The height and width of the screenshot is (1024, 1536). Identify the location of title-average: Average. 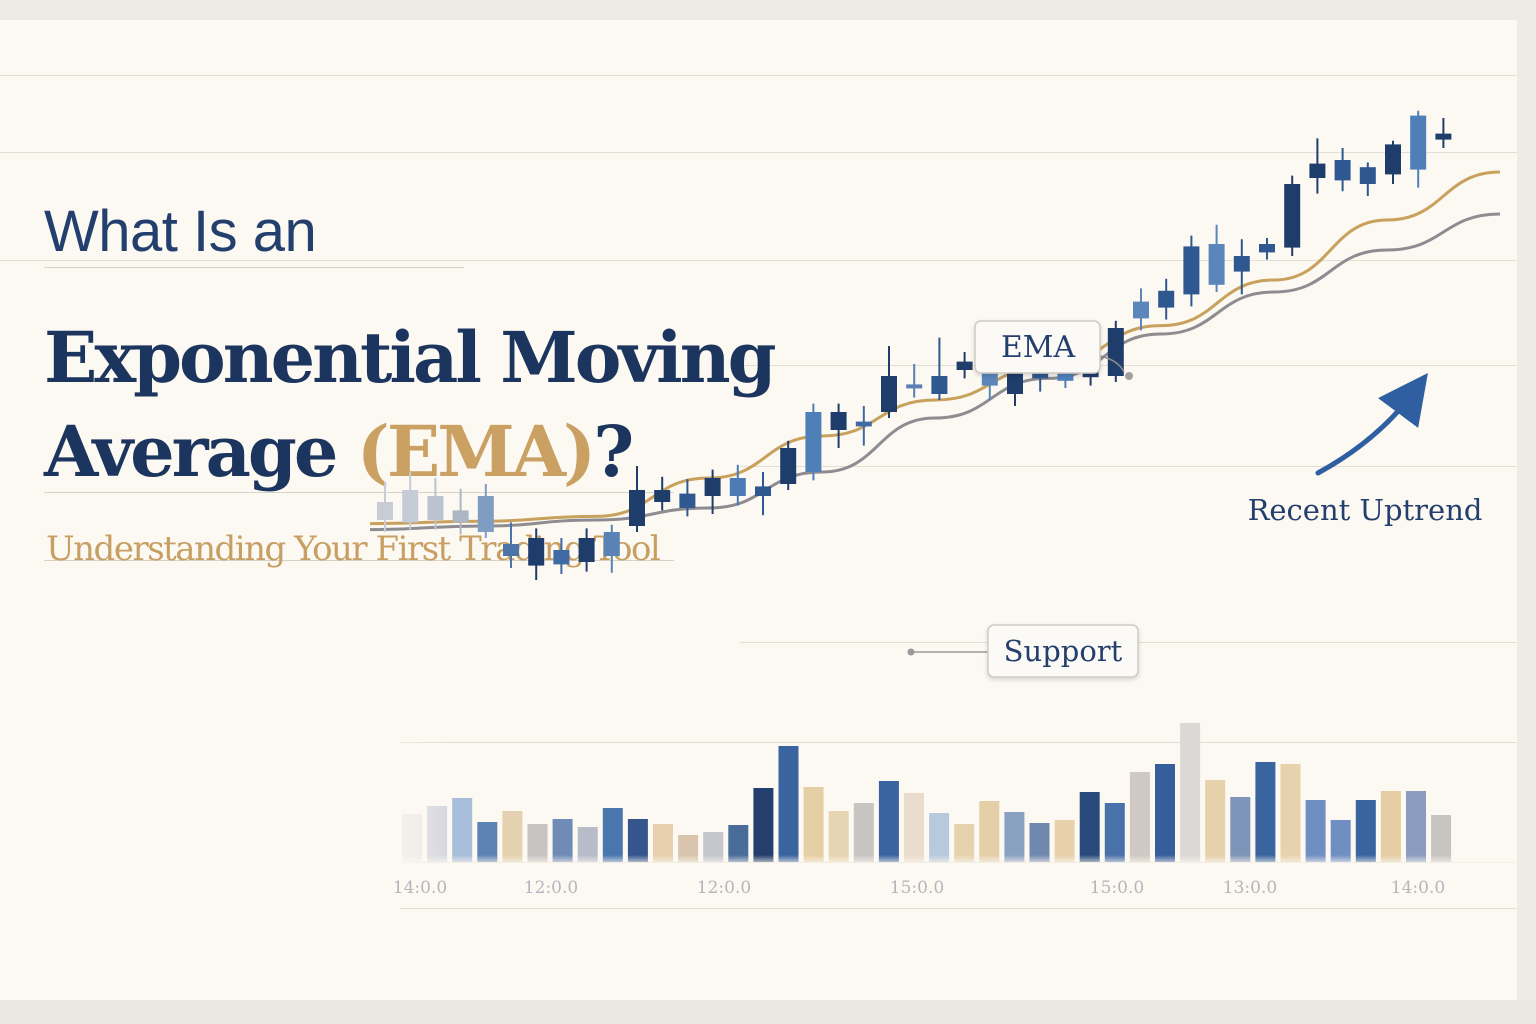
(200, 451).